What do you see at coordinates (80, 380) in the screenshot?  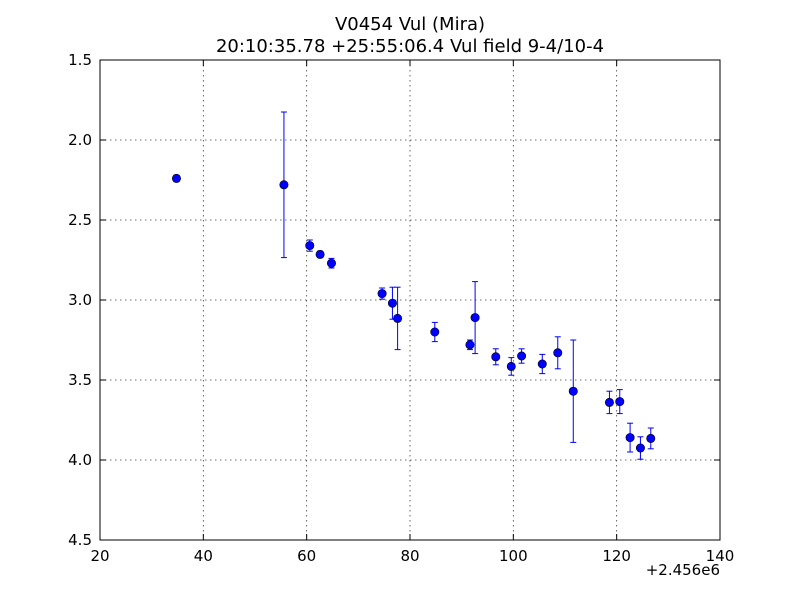 I see `y-tick-label: 3.5` at bounding box center [80, 380].